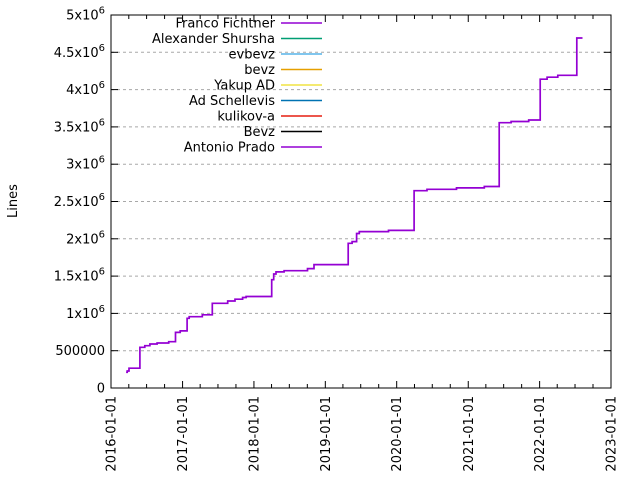 The height and width of the screenshot is (480, 640). What do you see at coordinates (80, 351) in the screenshot?
I see `y-tick-label: 500000` at bounding box center [80, 351].